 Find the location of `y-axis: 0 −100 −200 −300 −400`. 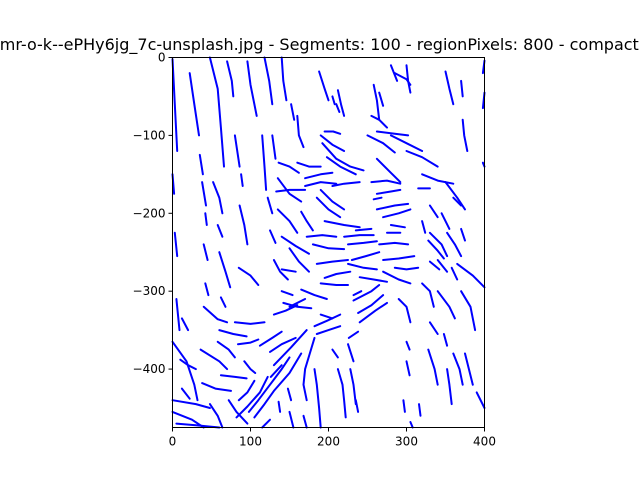

y-axis: 0 −100 −200 −300 −400 is located at coordinates (153, 213).